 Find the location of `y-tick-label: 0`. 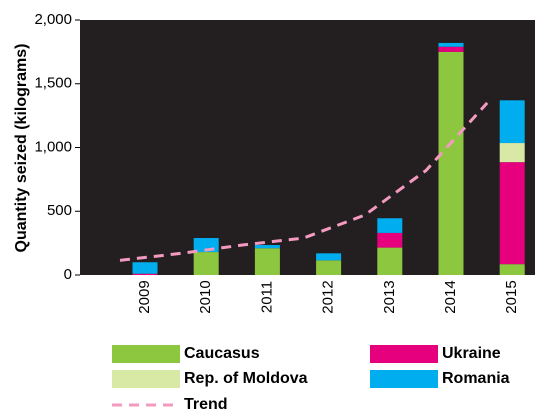

y-tick-label: 0 is located at coordinates (68, 274).